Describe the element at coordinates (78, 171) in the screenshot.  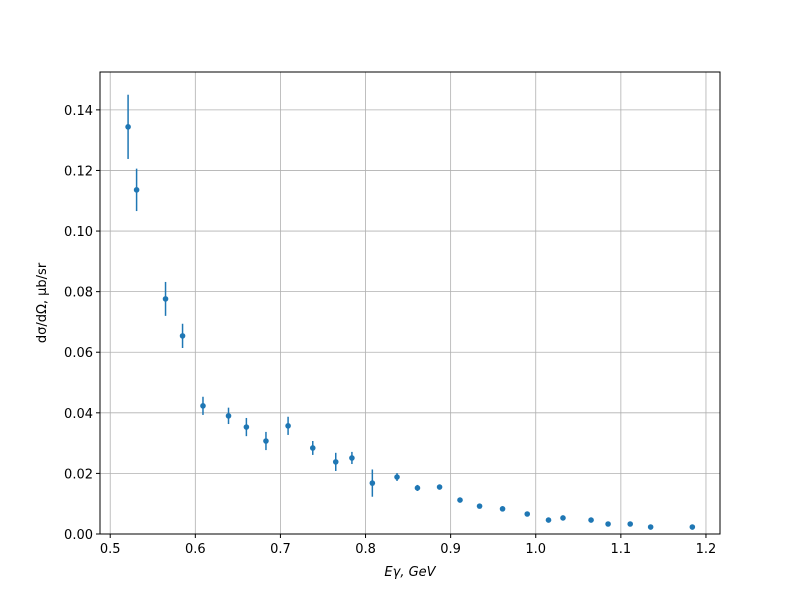
I see `y-tick-label: 0.12` at that location.